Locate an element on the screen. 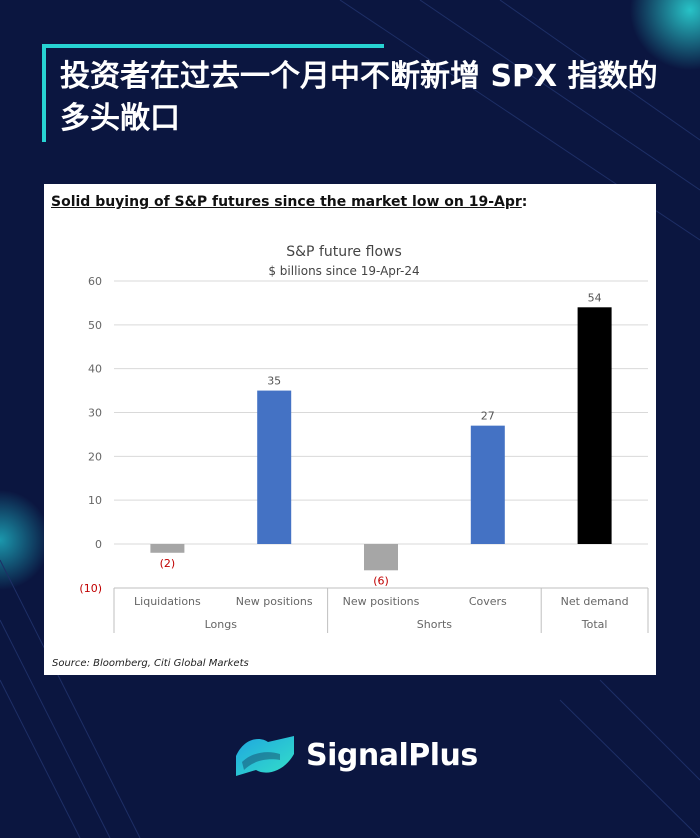  y-tick-label: 50 is located at coordinates (95, 325).